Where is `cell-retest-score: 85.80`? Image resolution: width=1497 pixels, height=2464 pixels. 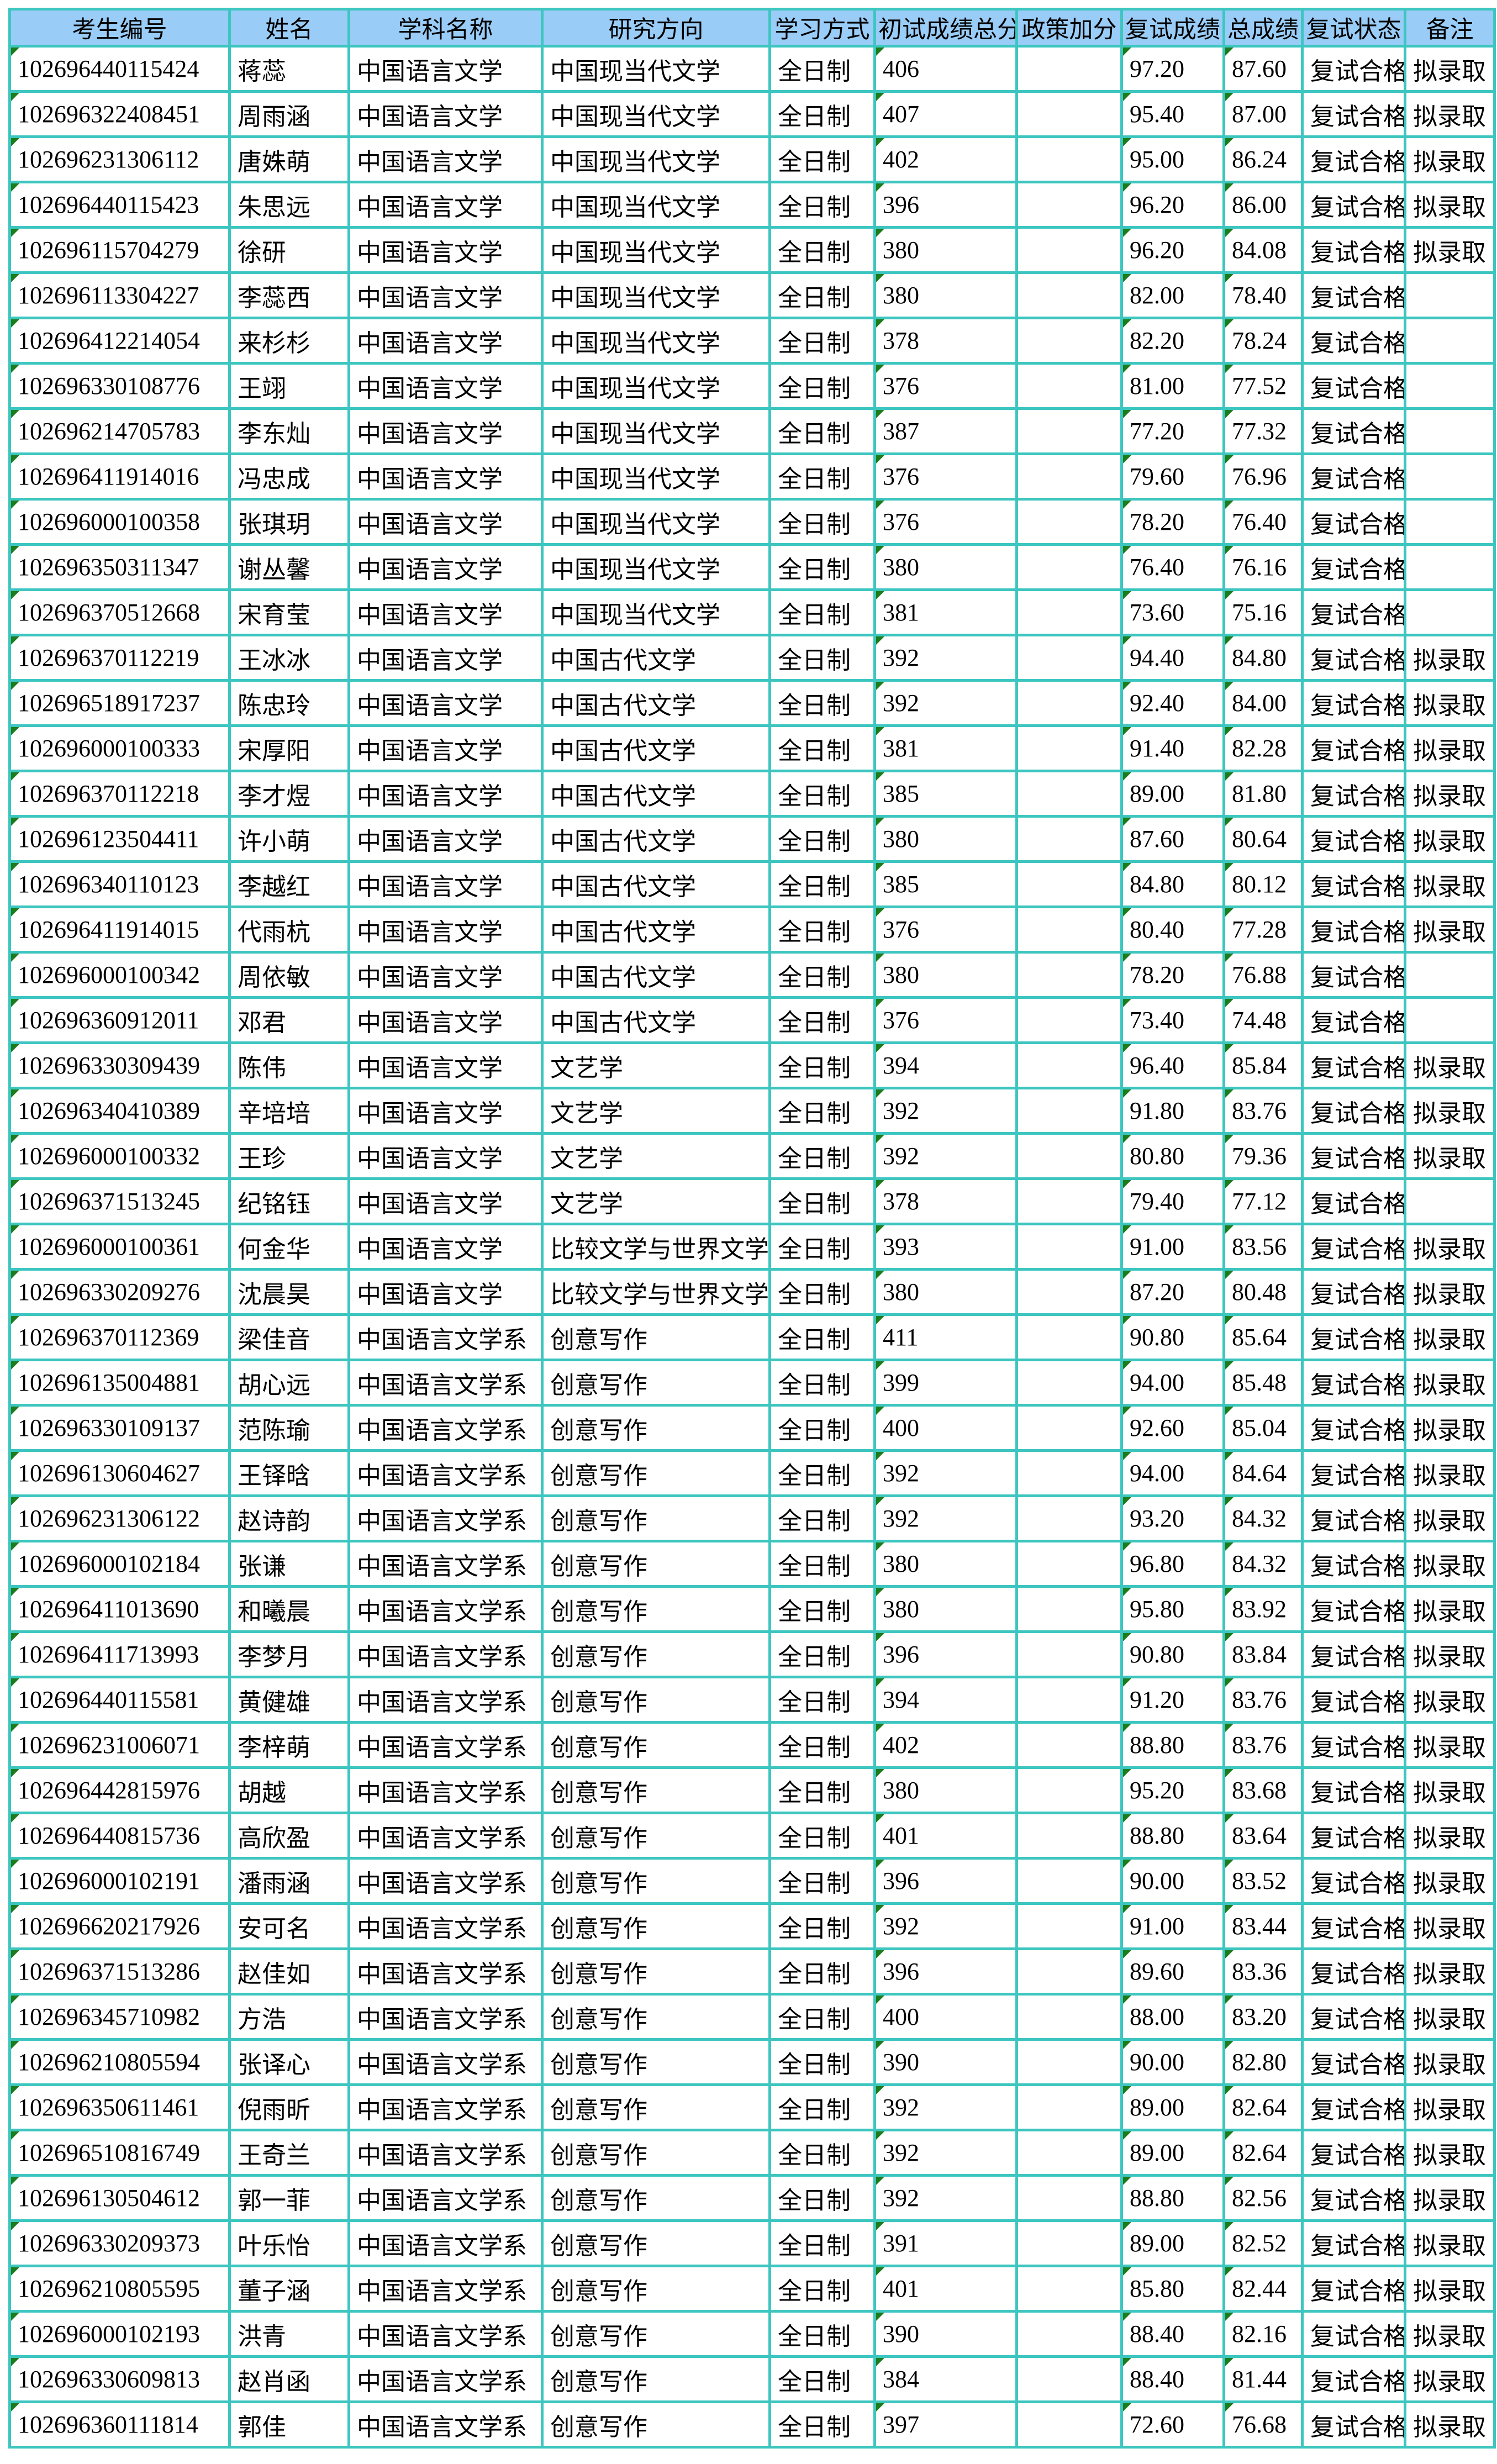
cell-retest-score: 85.80 is located at coordinates (1172, 2289).